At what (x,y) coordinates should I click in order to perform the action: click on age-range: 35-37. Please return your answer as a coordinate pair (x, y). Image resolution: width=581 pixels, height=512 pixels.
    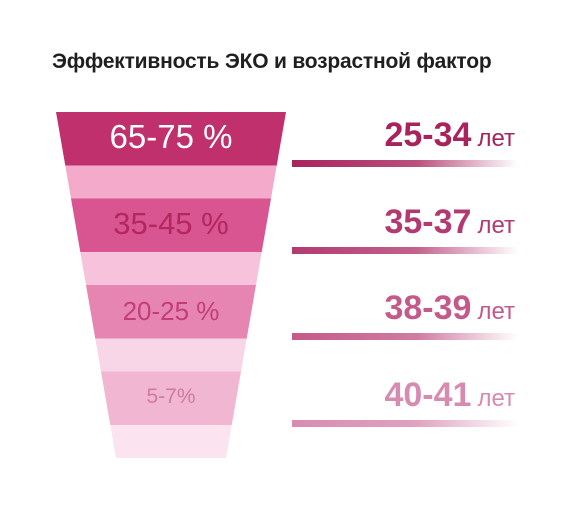
    Looking at the image, I should click on (428, 221).